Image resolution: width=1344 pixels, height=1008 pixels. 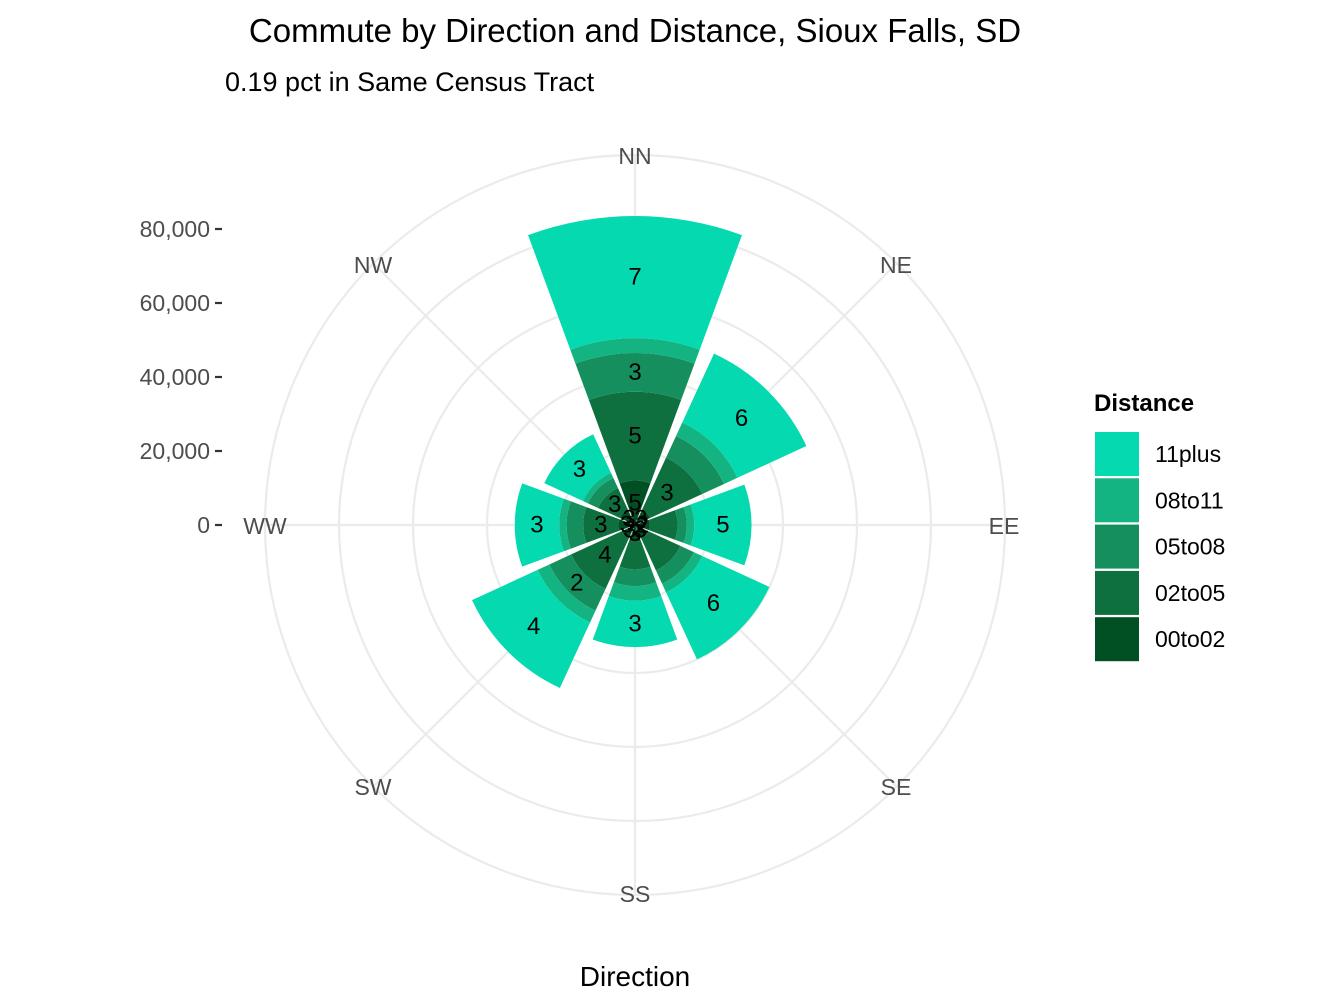 I want to click on legend-label-02to05: 02to05, so click(x=1190, y=593).